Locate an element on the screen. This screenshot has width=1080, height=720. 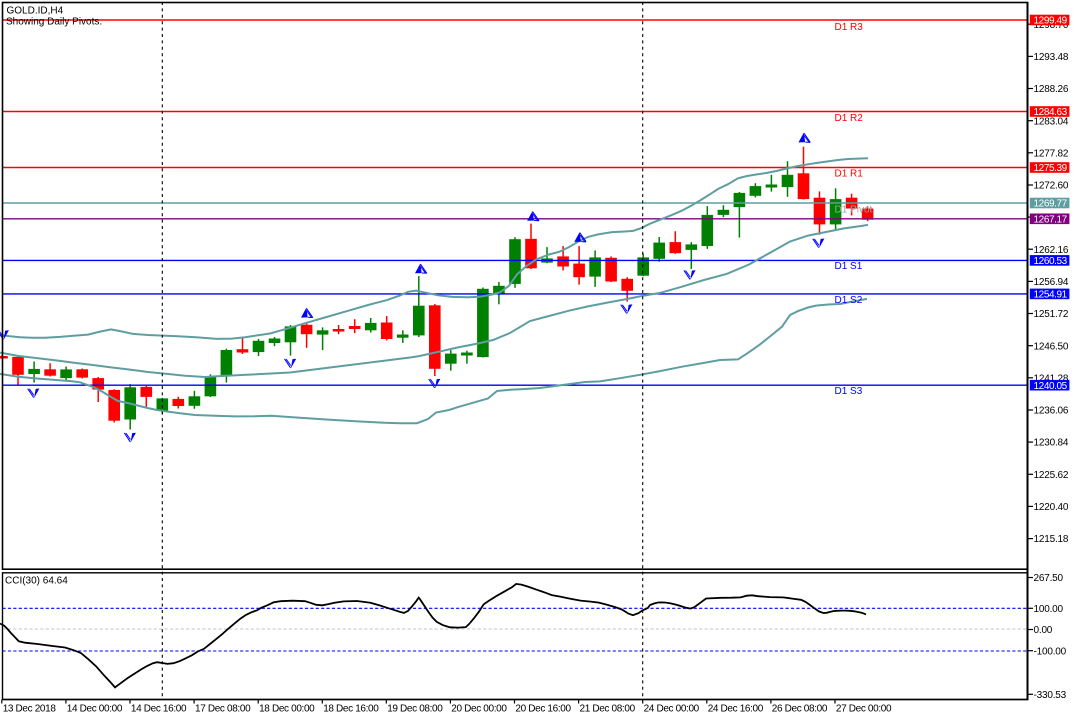
svg-text: 26 Dec 08:00 is located at coordinates (800, 709).